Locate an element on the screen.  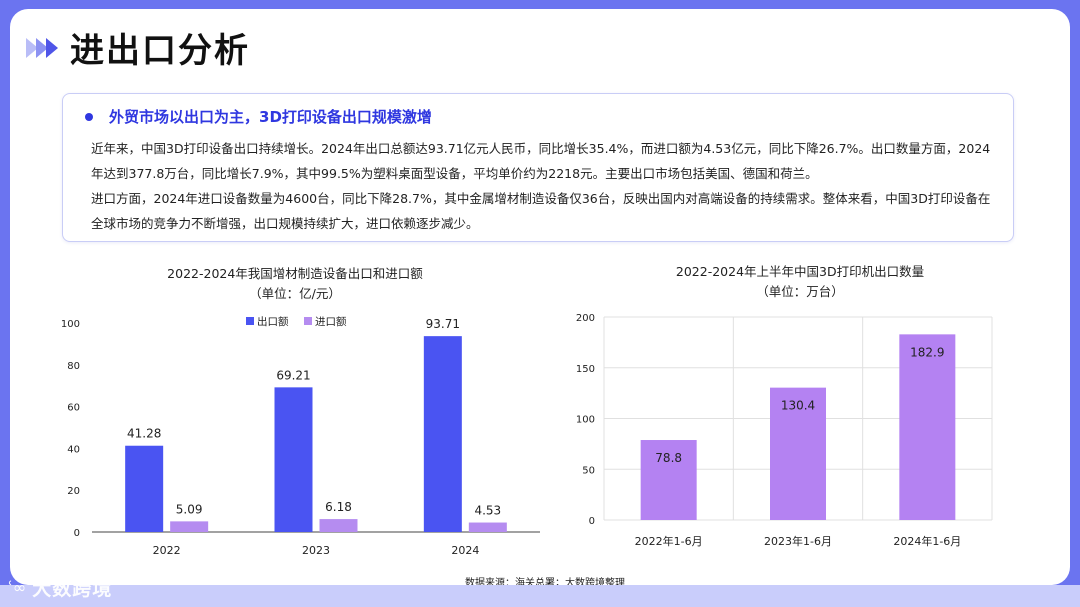
chart1-x-tick-label: 2022 is located at coordinates (167, 550).